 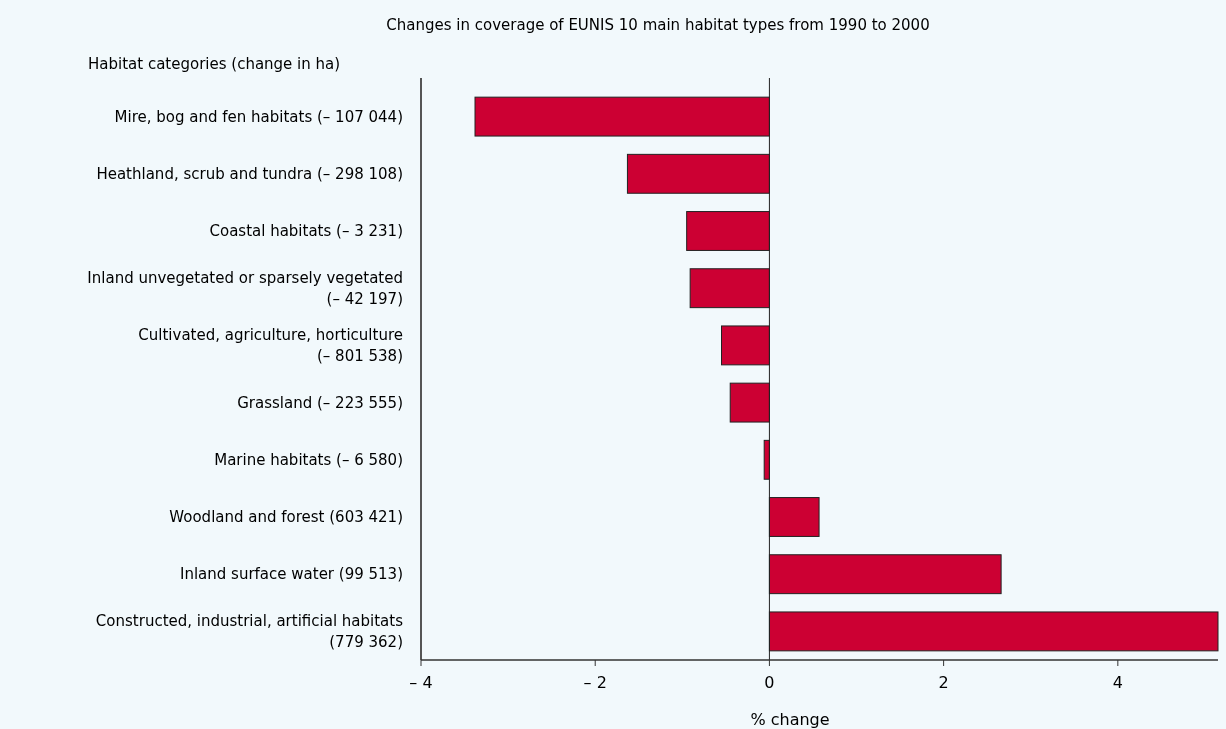 What do you see at coordinates (308, 459) in the screenshot?
I see `y-tick-label: Marine habitats (– 6 580)` at bounding box center [308, 459].